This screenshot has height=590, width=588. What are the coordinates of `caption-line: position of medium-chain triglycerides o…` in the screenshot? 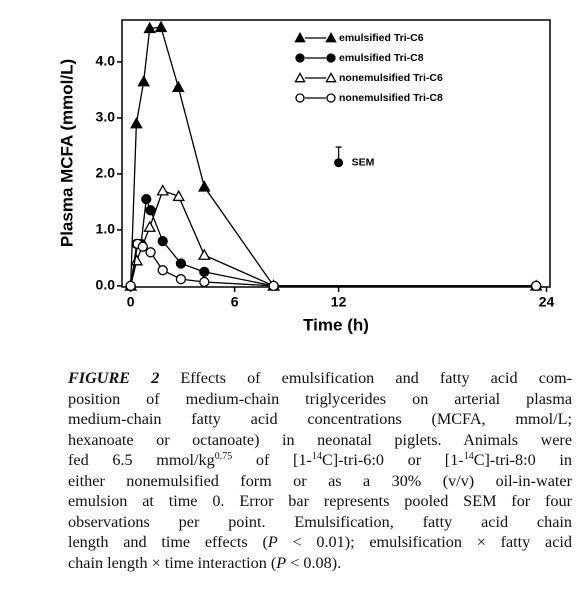 It's located at (320, 399).